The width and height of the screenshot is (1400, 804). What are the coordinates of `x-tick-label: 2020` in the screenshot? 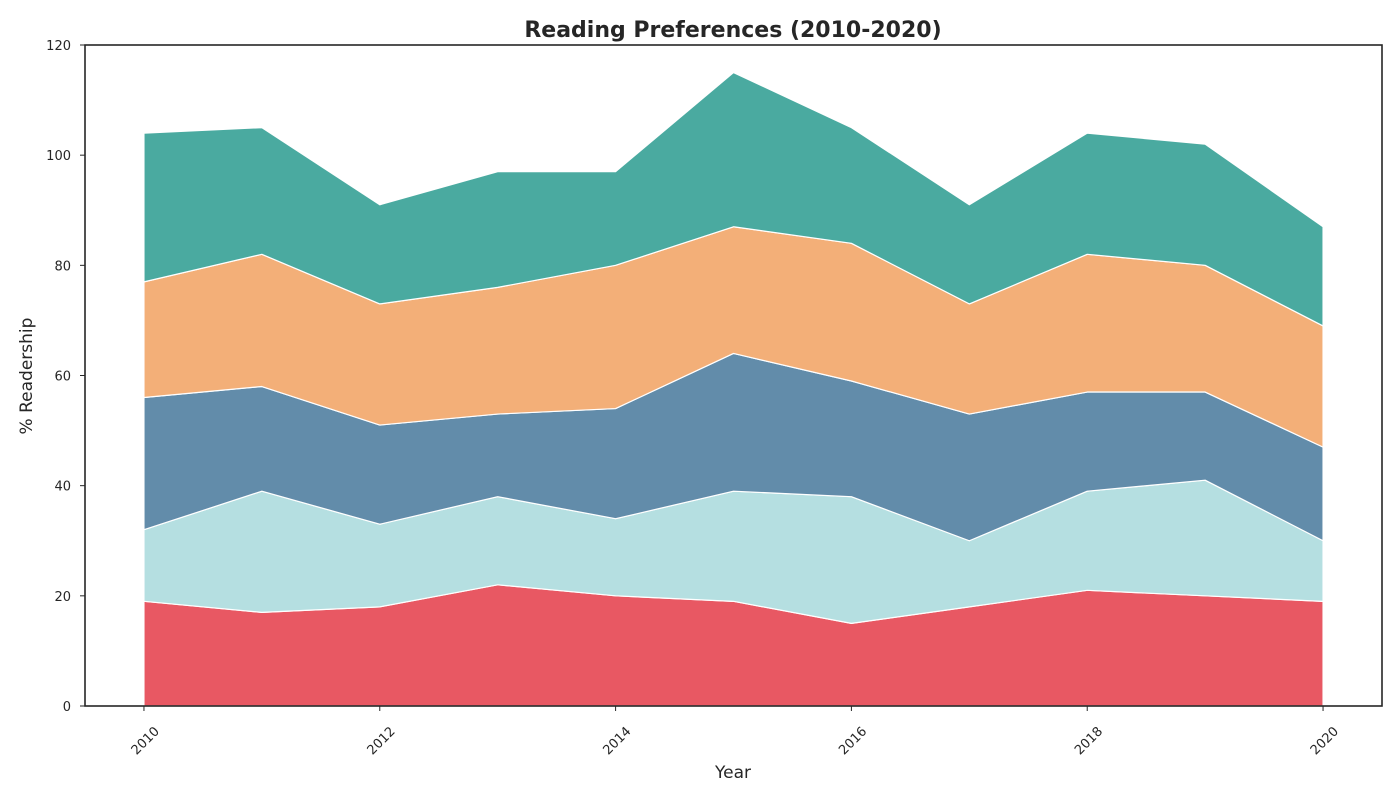 It's located at (1325, 741).